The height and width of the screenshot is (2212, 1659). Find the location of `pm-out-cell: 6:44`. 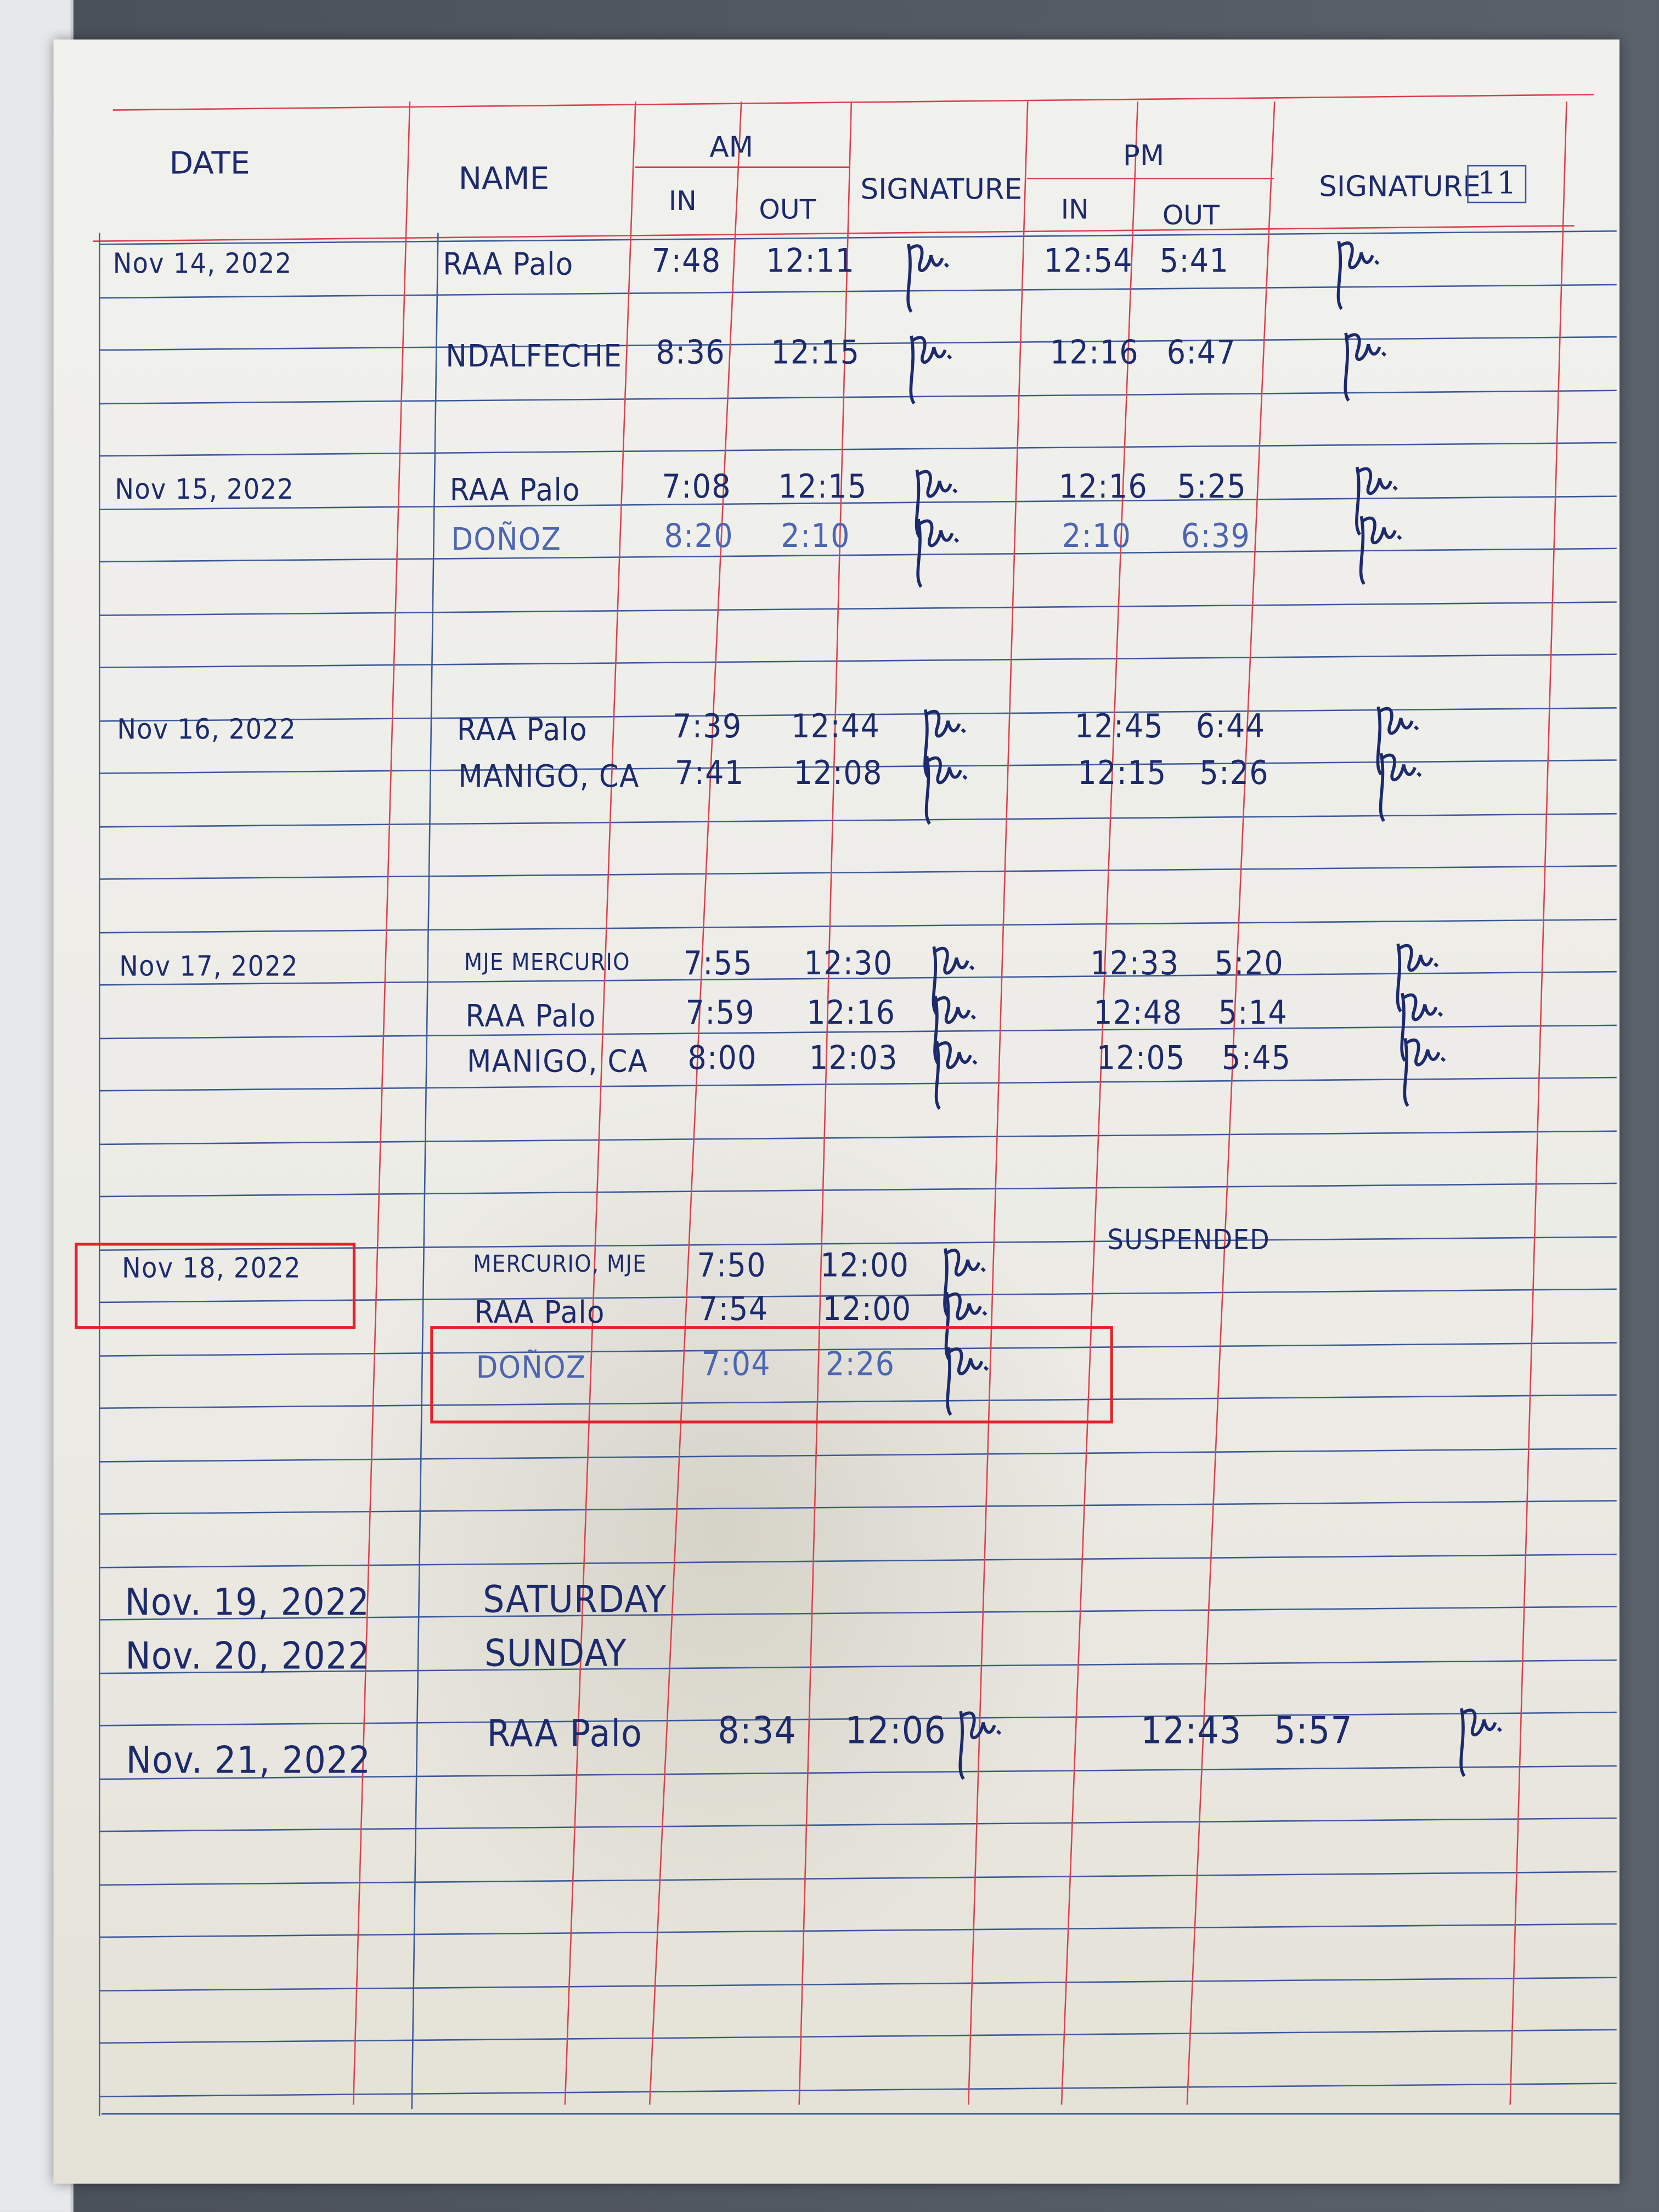

pm-out-cell: 6:44 is located at coordinates (1231, 727).